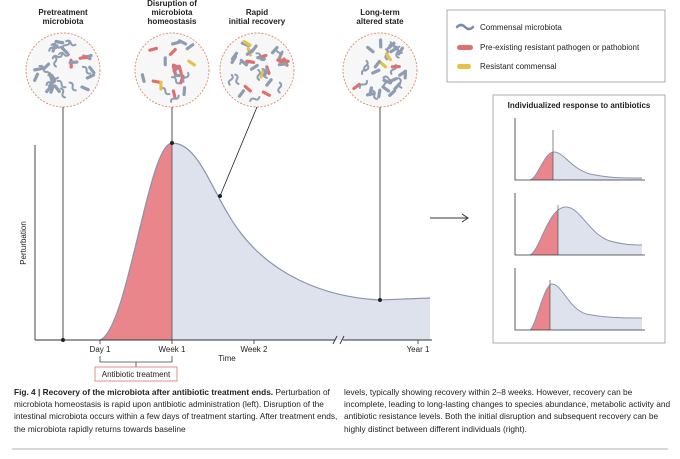  What do you see at coordinates (338, 340) in the screenshot?
I see `axis-break` at bounding box center [338, 340].